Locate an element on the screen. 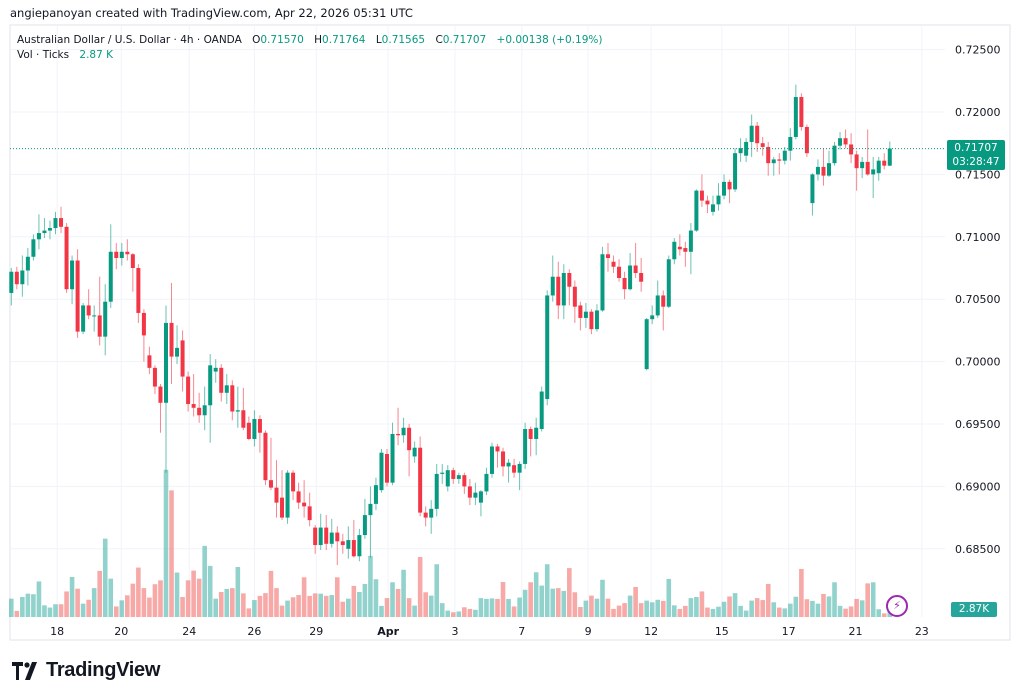 The height and width of the screenshot is (699, 1024). volume-label: Vol · Ticks is located at coordinates (43, 55).